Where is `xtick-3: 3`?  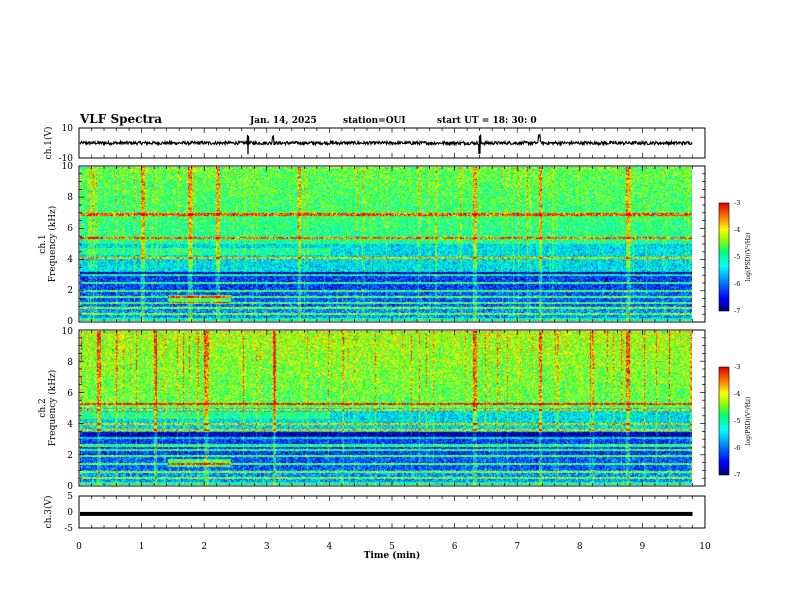 xtick-3: 3 is located at coordinates (267, 547).